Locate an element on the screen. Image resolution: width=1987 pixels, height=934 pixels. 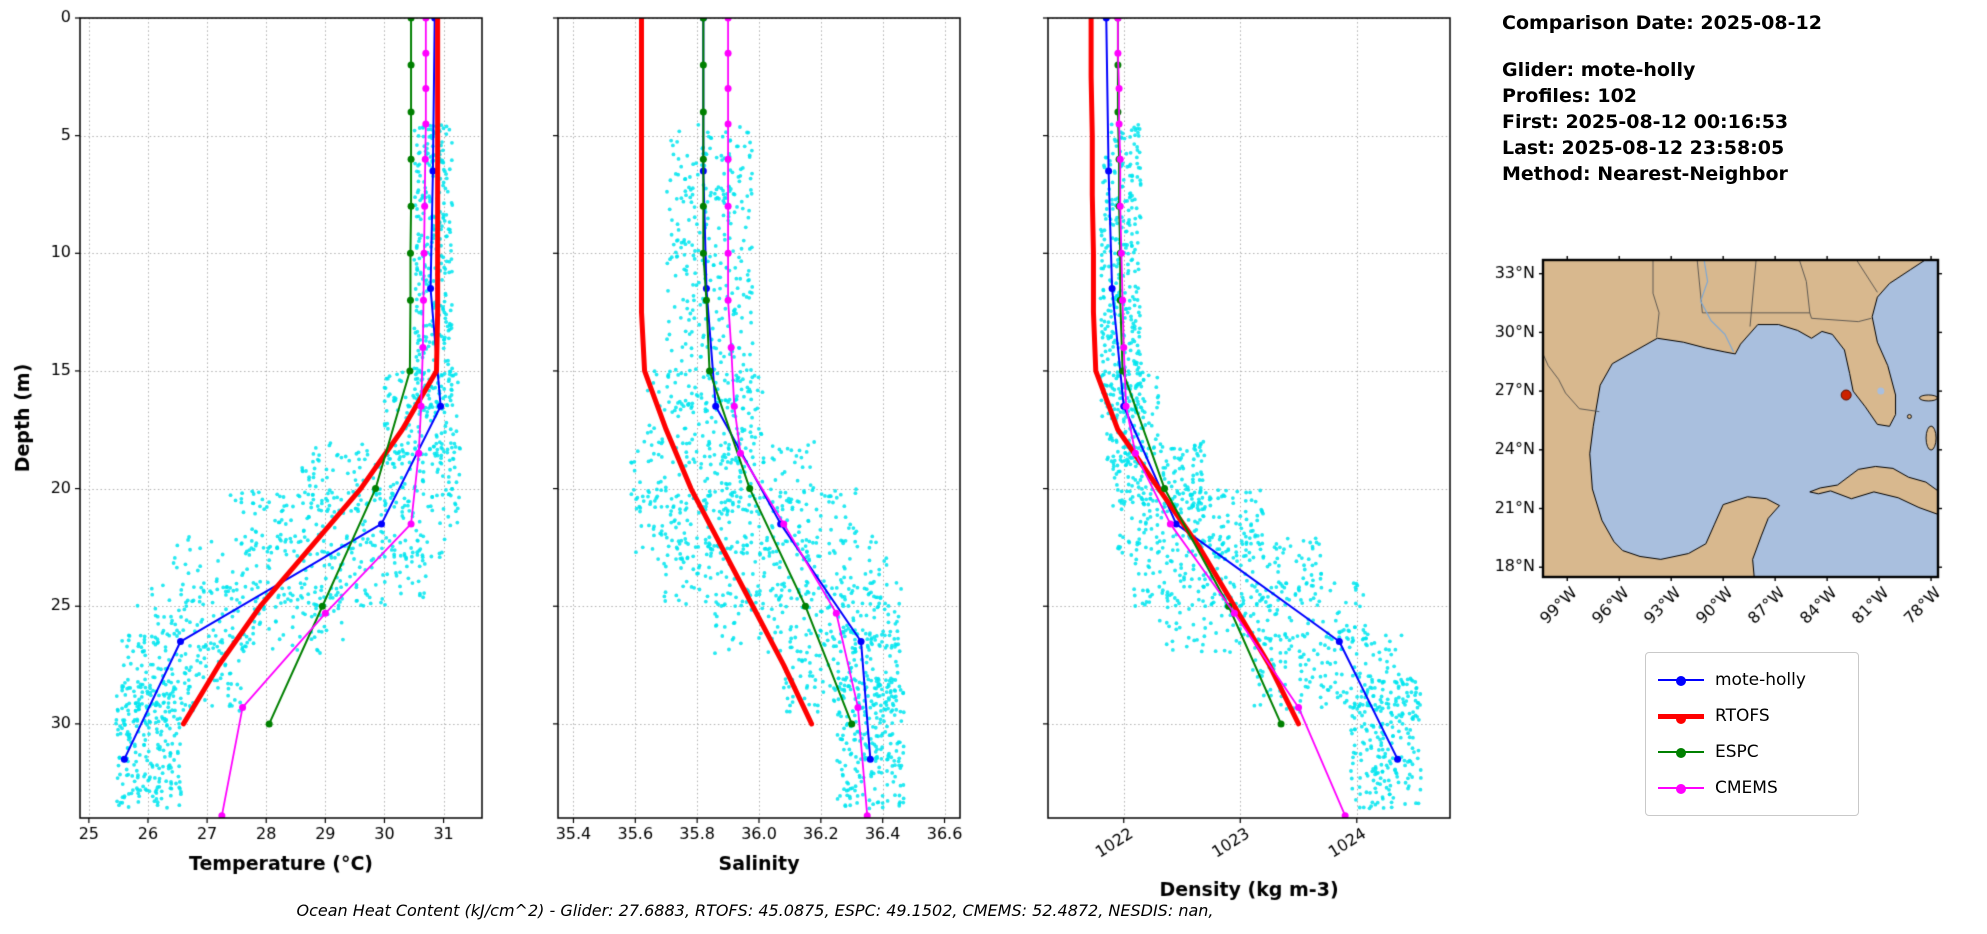
legend-item-ESPC: ESPC is located at coordinates (1752, 752).